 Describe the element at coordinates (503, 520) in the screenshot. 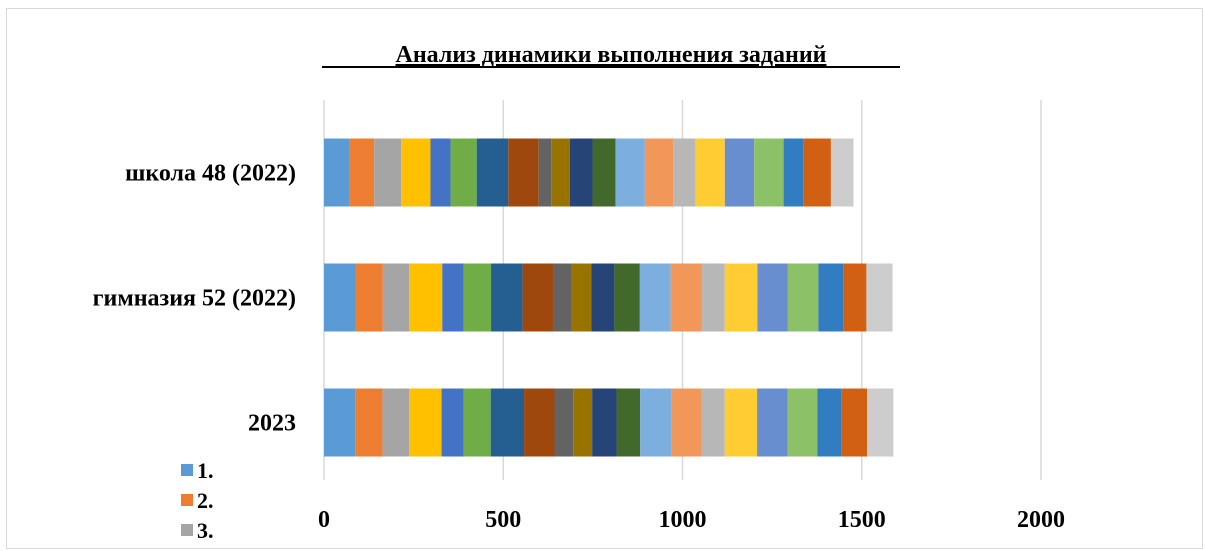

I see `x-tick-label: 500` at that location.